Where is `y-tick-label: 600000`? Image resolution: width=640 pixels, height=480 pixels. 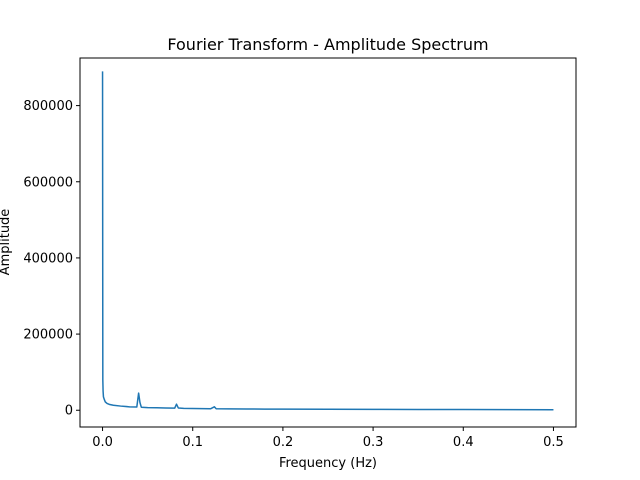 y-tick-label: 600000 is located at coordinates (48, 182).